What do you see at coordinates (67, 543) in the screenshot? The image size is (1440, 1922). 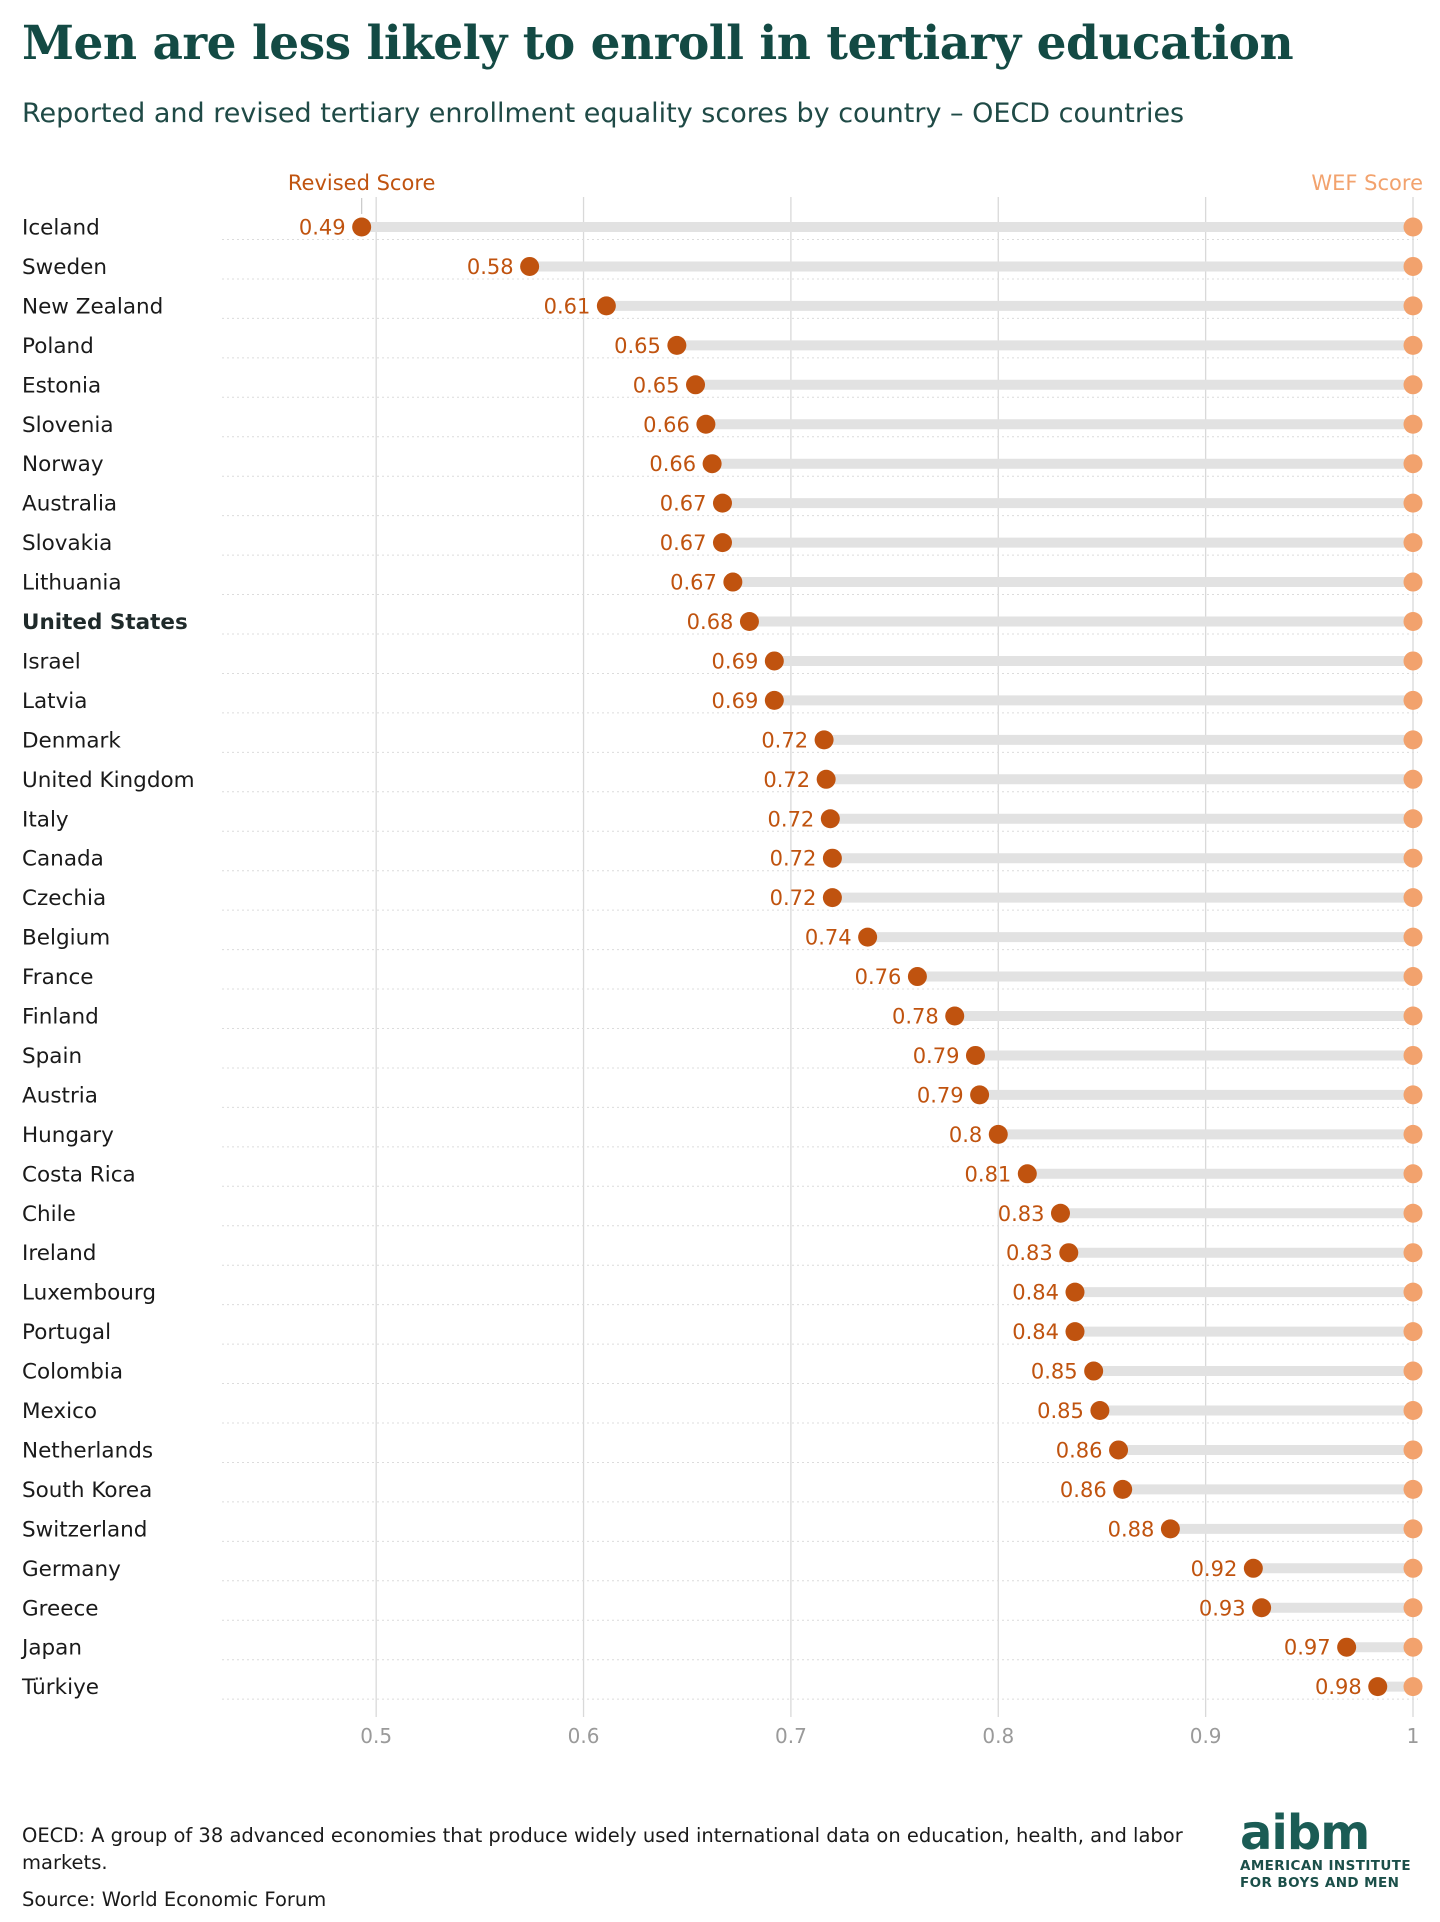 I see `country-label: Slovakia` at bounding box center [67, 543].